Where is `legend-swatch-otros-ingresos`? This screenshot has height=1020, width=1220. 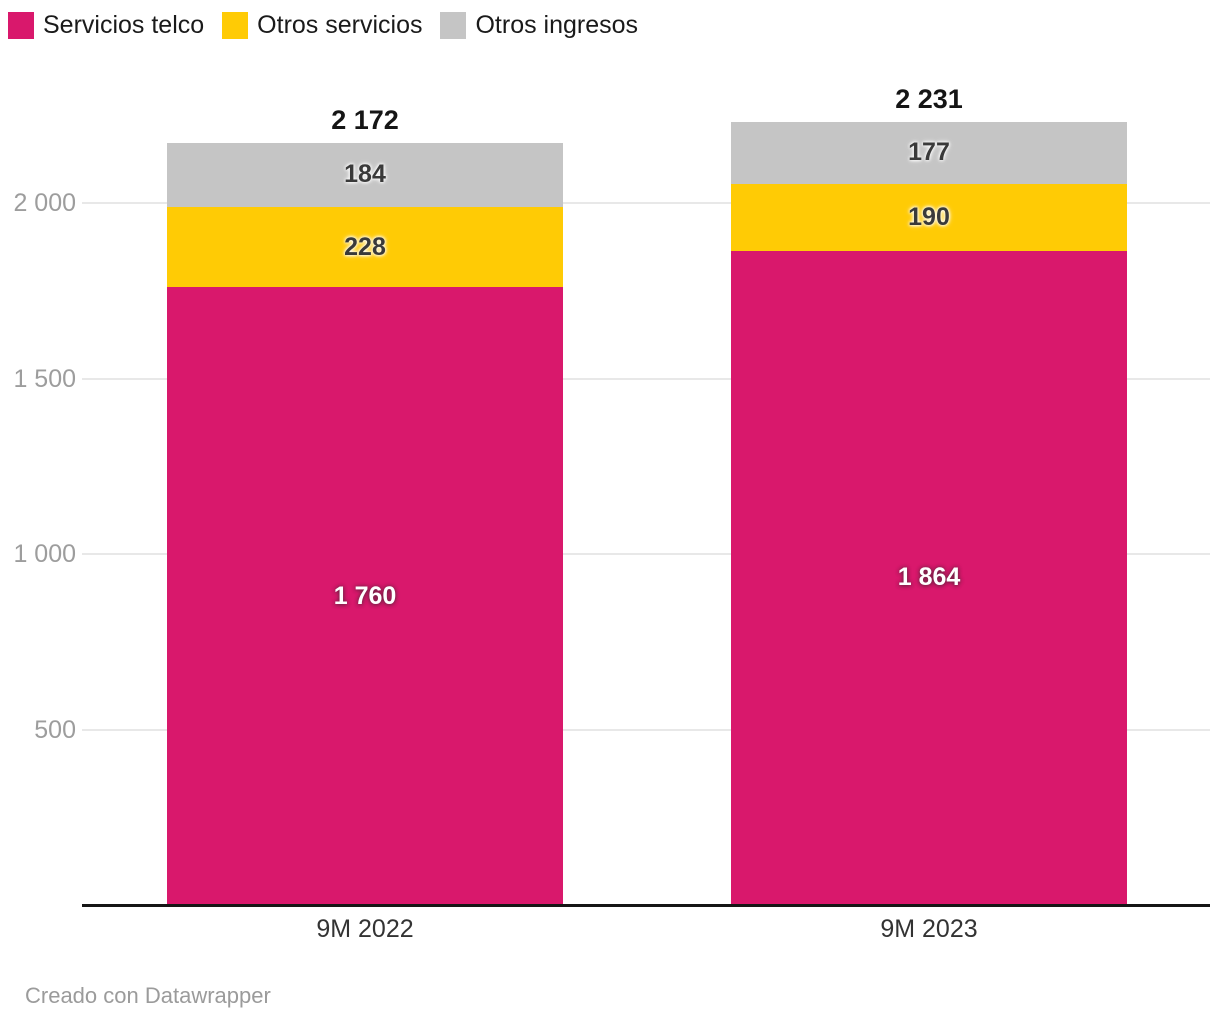 legend-swatch-otros-ingresos is located at coordinates (453, 25).